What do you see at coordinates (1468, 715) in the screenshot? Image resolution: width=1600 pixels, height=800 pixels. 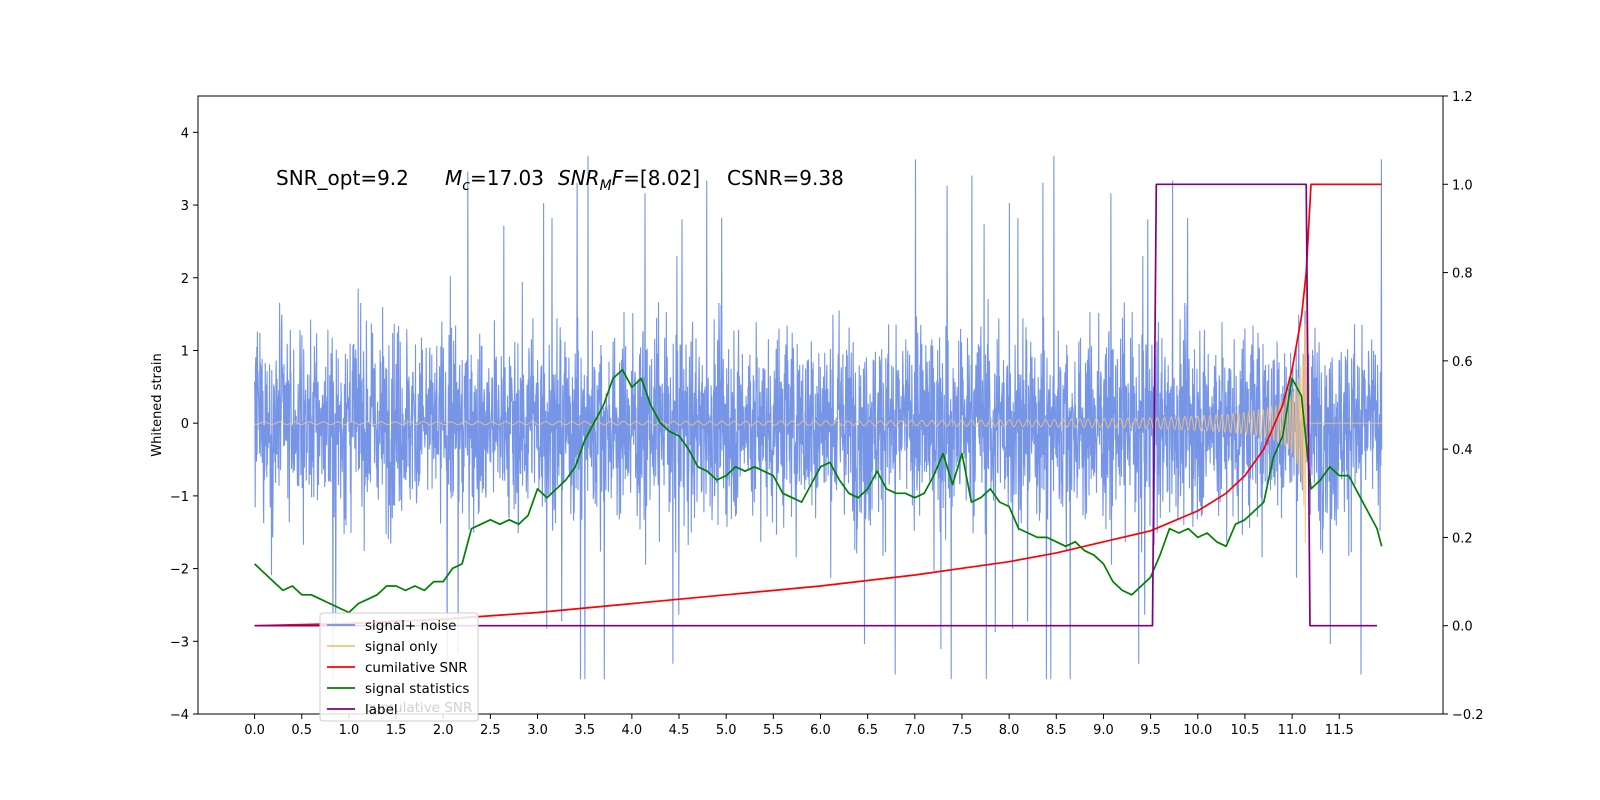 I see `y-right-tick-label: −0.2` at bounding box center [1468, 715].